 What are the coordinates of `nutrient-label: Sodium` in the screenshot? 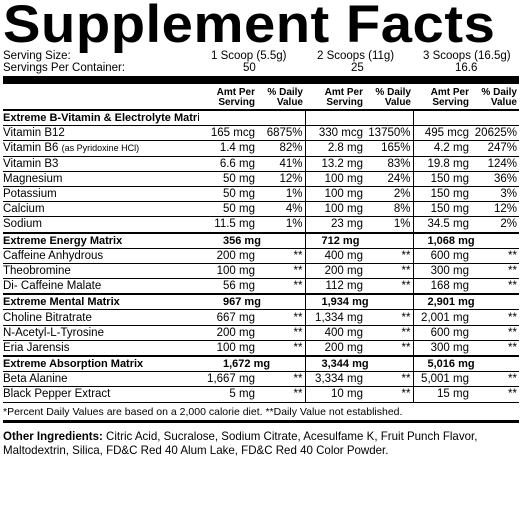 It's located at (22, 224).